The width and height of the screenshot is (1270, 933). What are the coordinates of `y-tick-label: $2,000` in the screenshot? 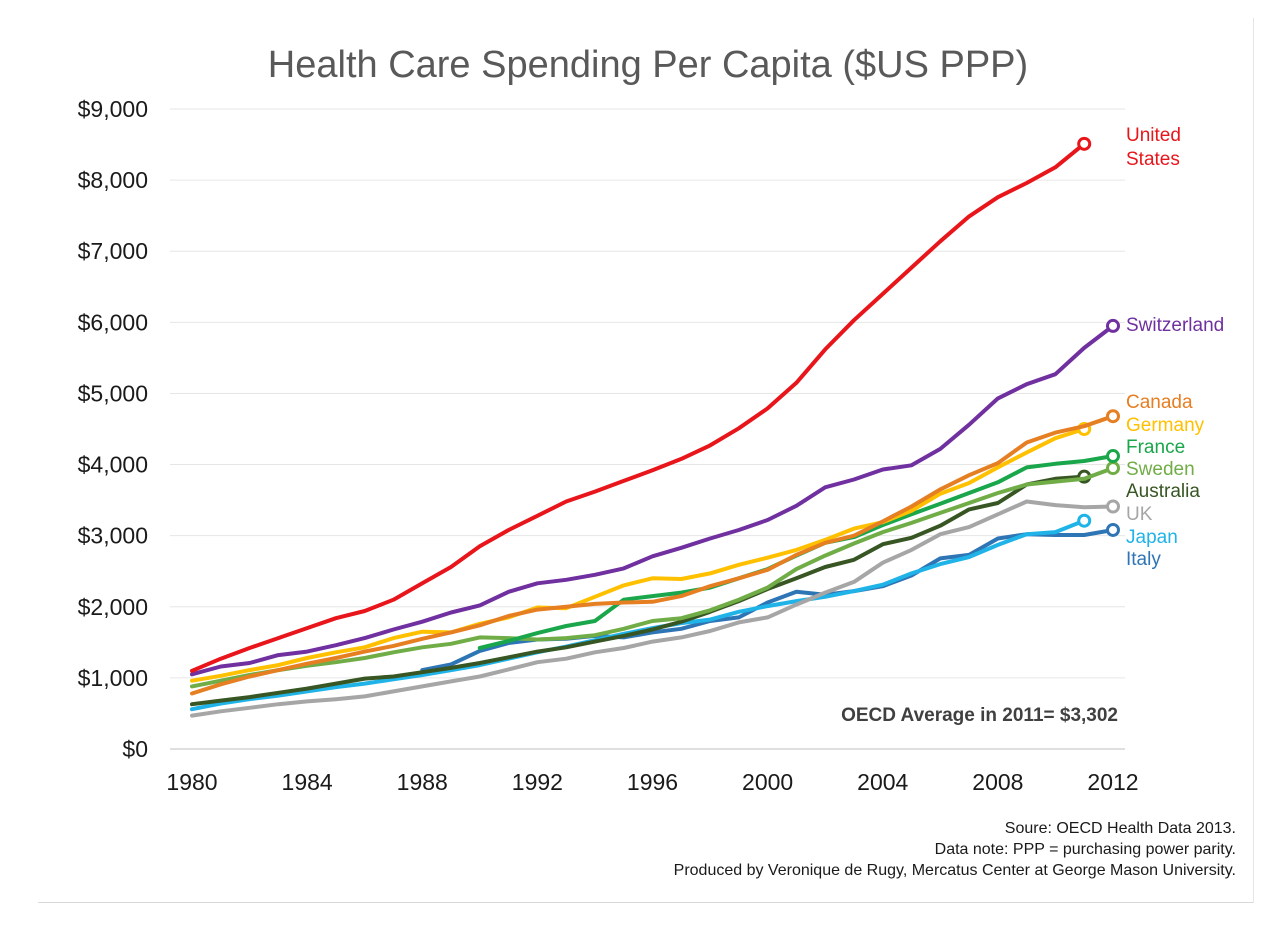 It's located at (113, 607).